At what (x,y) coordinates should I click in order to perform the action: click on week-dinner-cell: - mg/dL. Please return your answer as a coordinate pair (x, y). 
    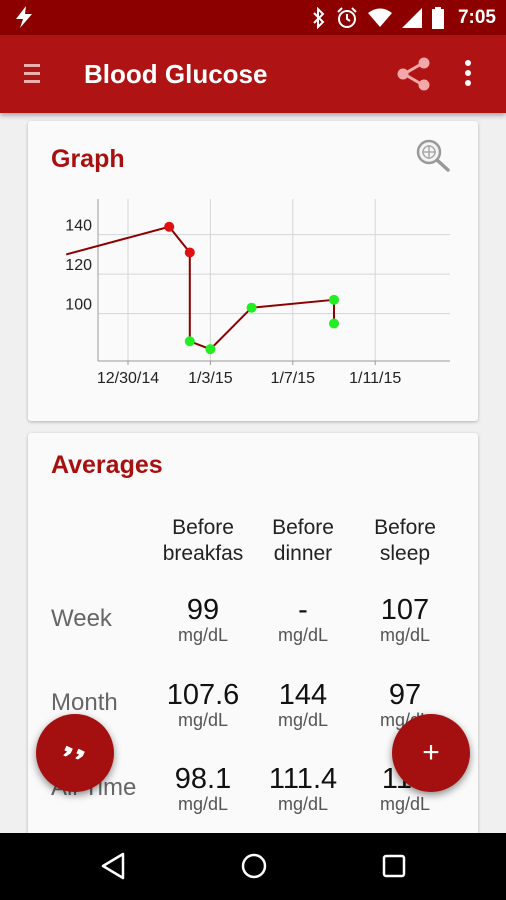
    Looking at the image, I should click on (303, 620).